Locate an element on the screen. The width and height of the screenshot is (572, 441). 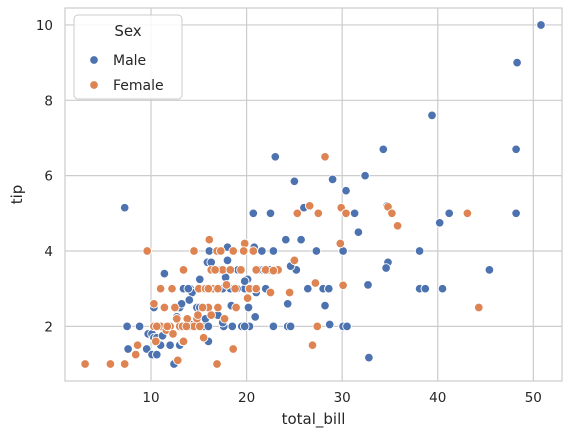
x-axis-label: total_bill is located at coordinates (314, 419).